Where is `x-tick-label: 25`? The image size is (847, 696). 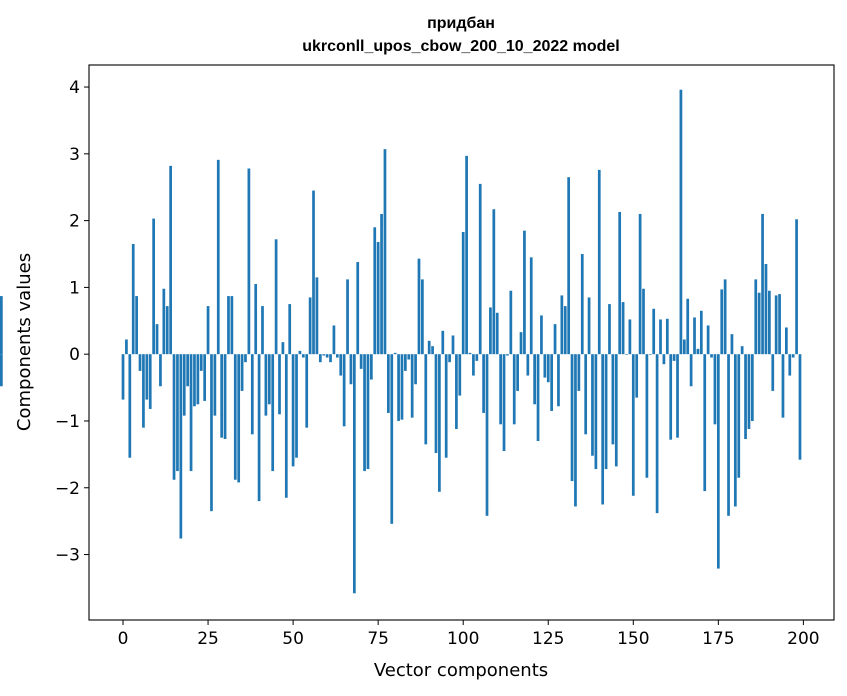 x-tick-label: 25 is located at coordinates (208, 639).